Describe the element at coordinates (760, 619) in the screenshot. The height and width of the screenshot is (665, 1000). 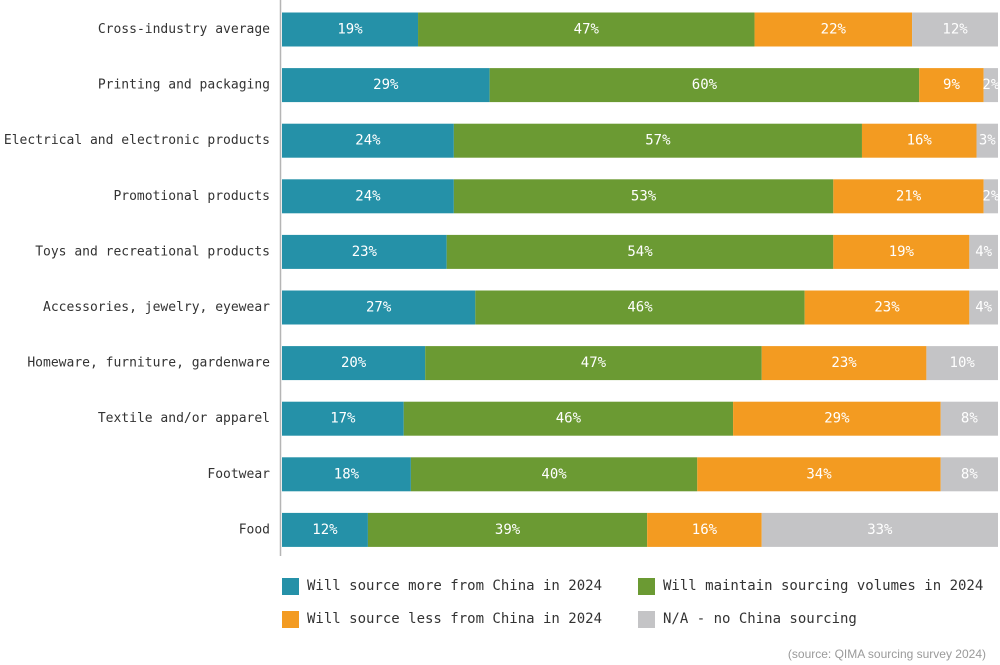
I see `legend-label-na: N/A - no China sourcing` at that location.